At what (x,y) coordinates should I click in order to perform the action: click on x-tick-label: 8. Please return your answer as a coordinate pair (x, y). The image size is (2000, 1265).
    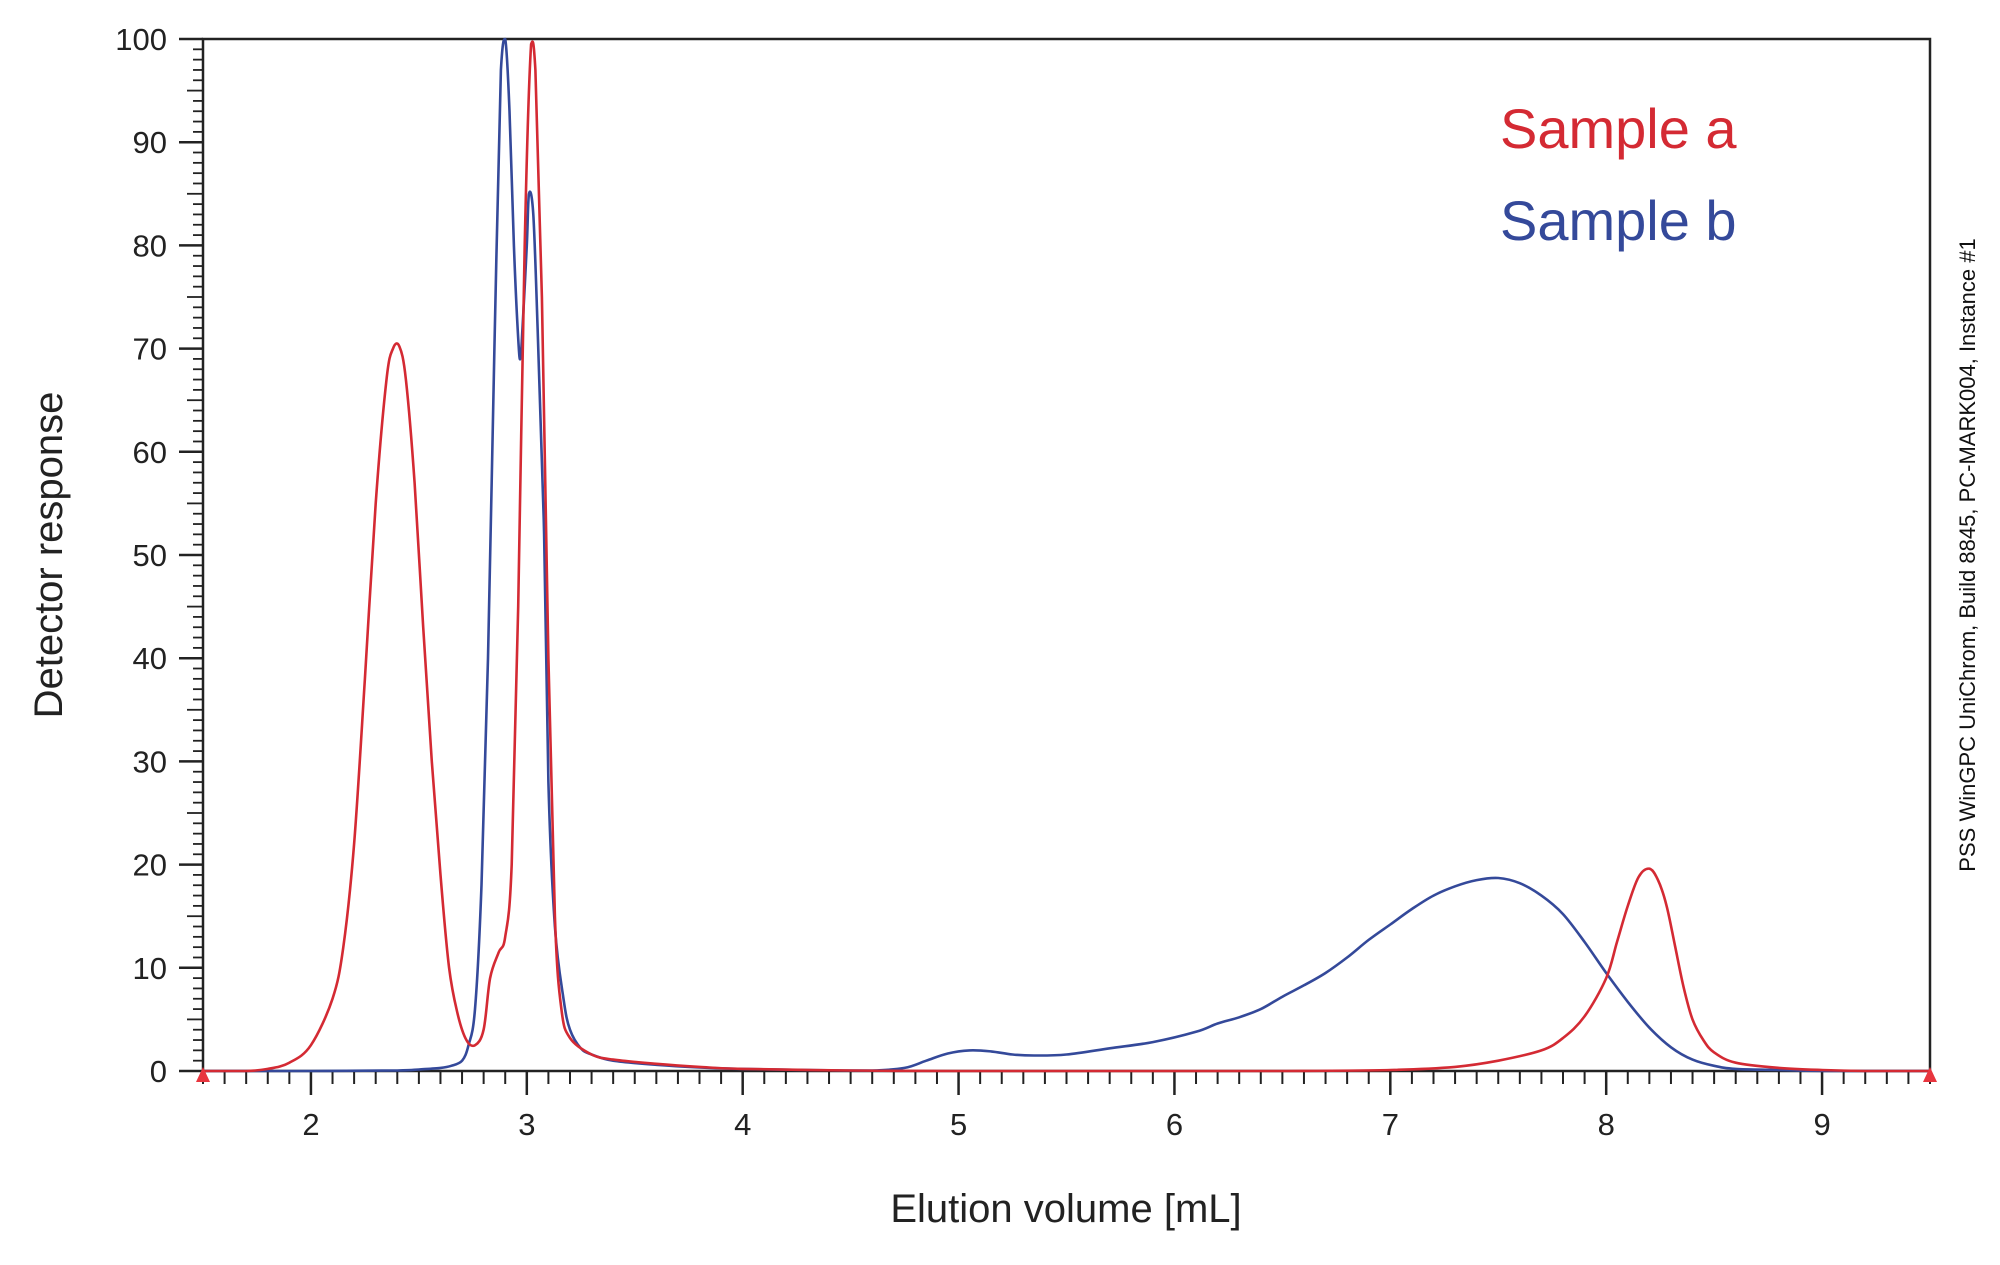
    Looking at the image, I should click on (1606, 1124).